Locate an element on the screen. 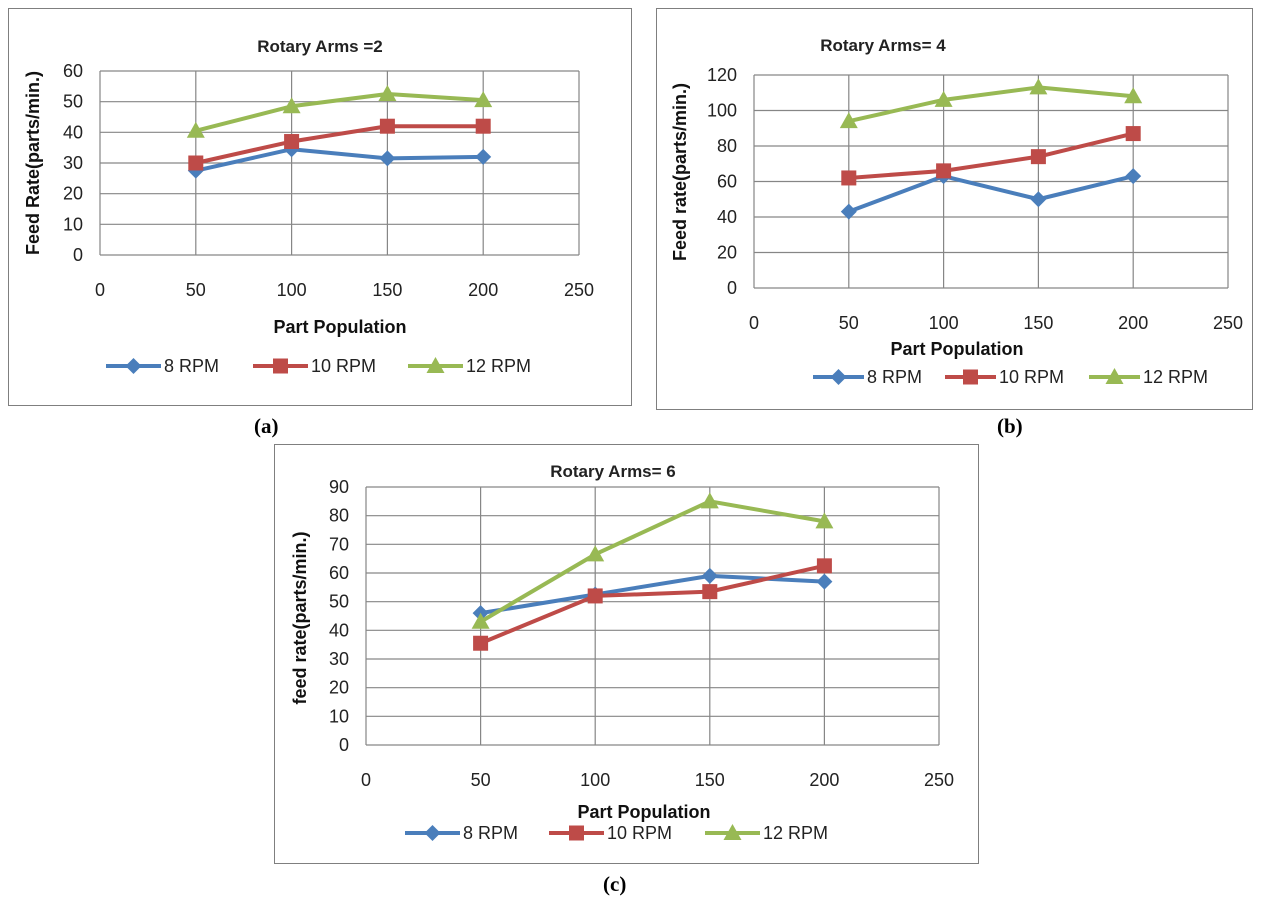  y-axis-label: feed rate(parts/min.) is located at coordinates (300, 617).